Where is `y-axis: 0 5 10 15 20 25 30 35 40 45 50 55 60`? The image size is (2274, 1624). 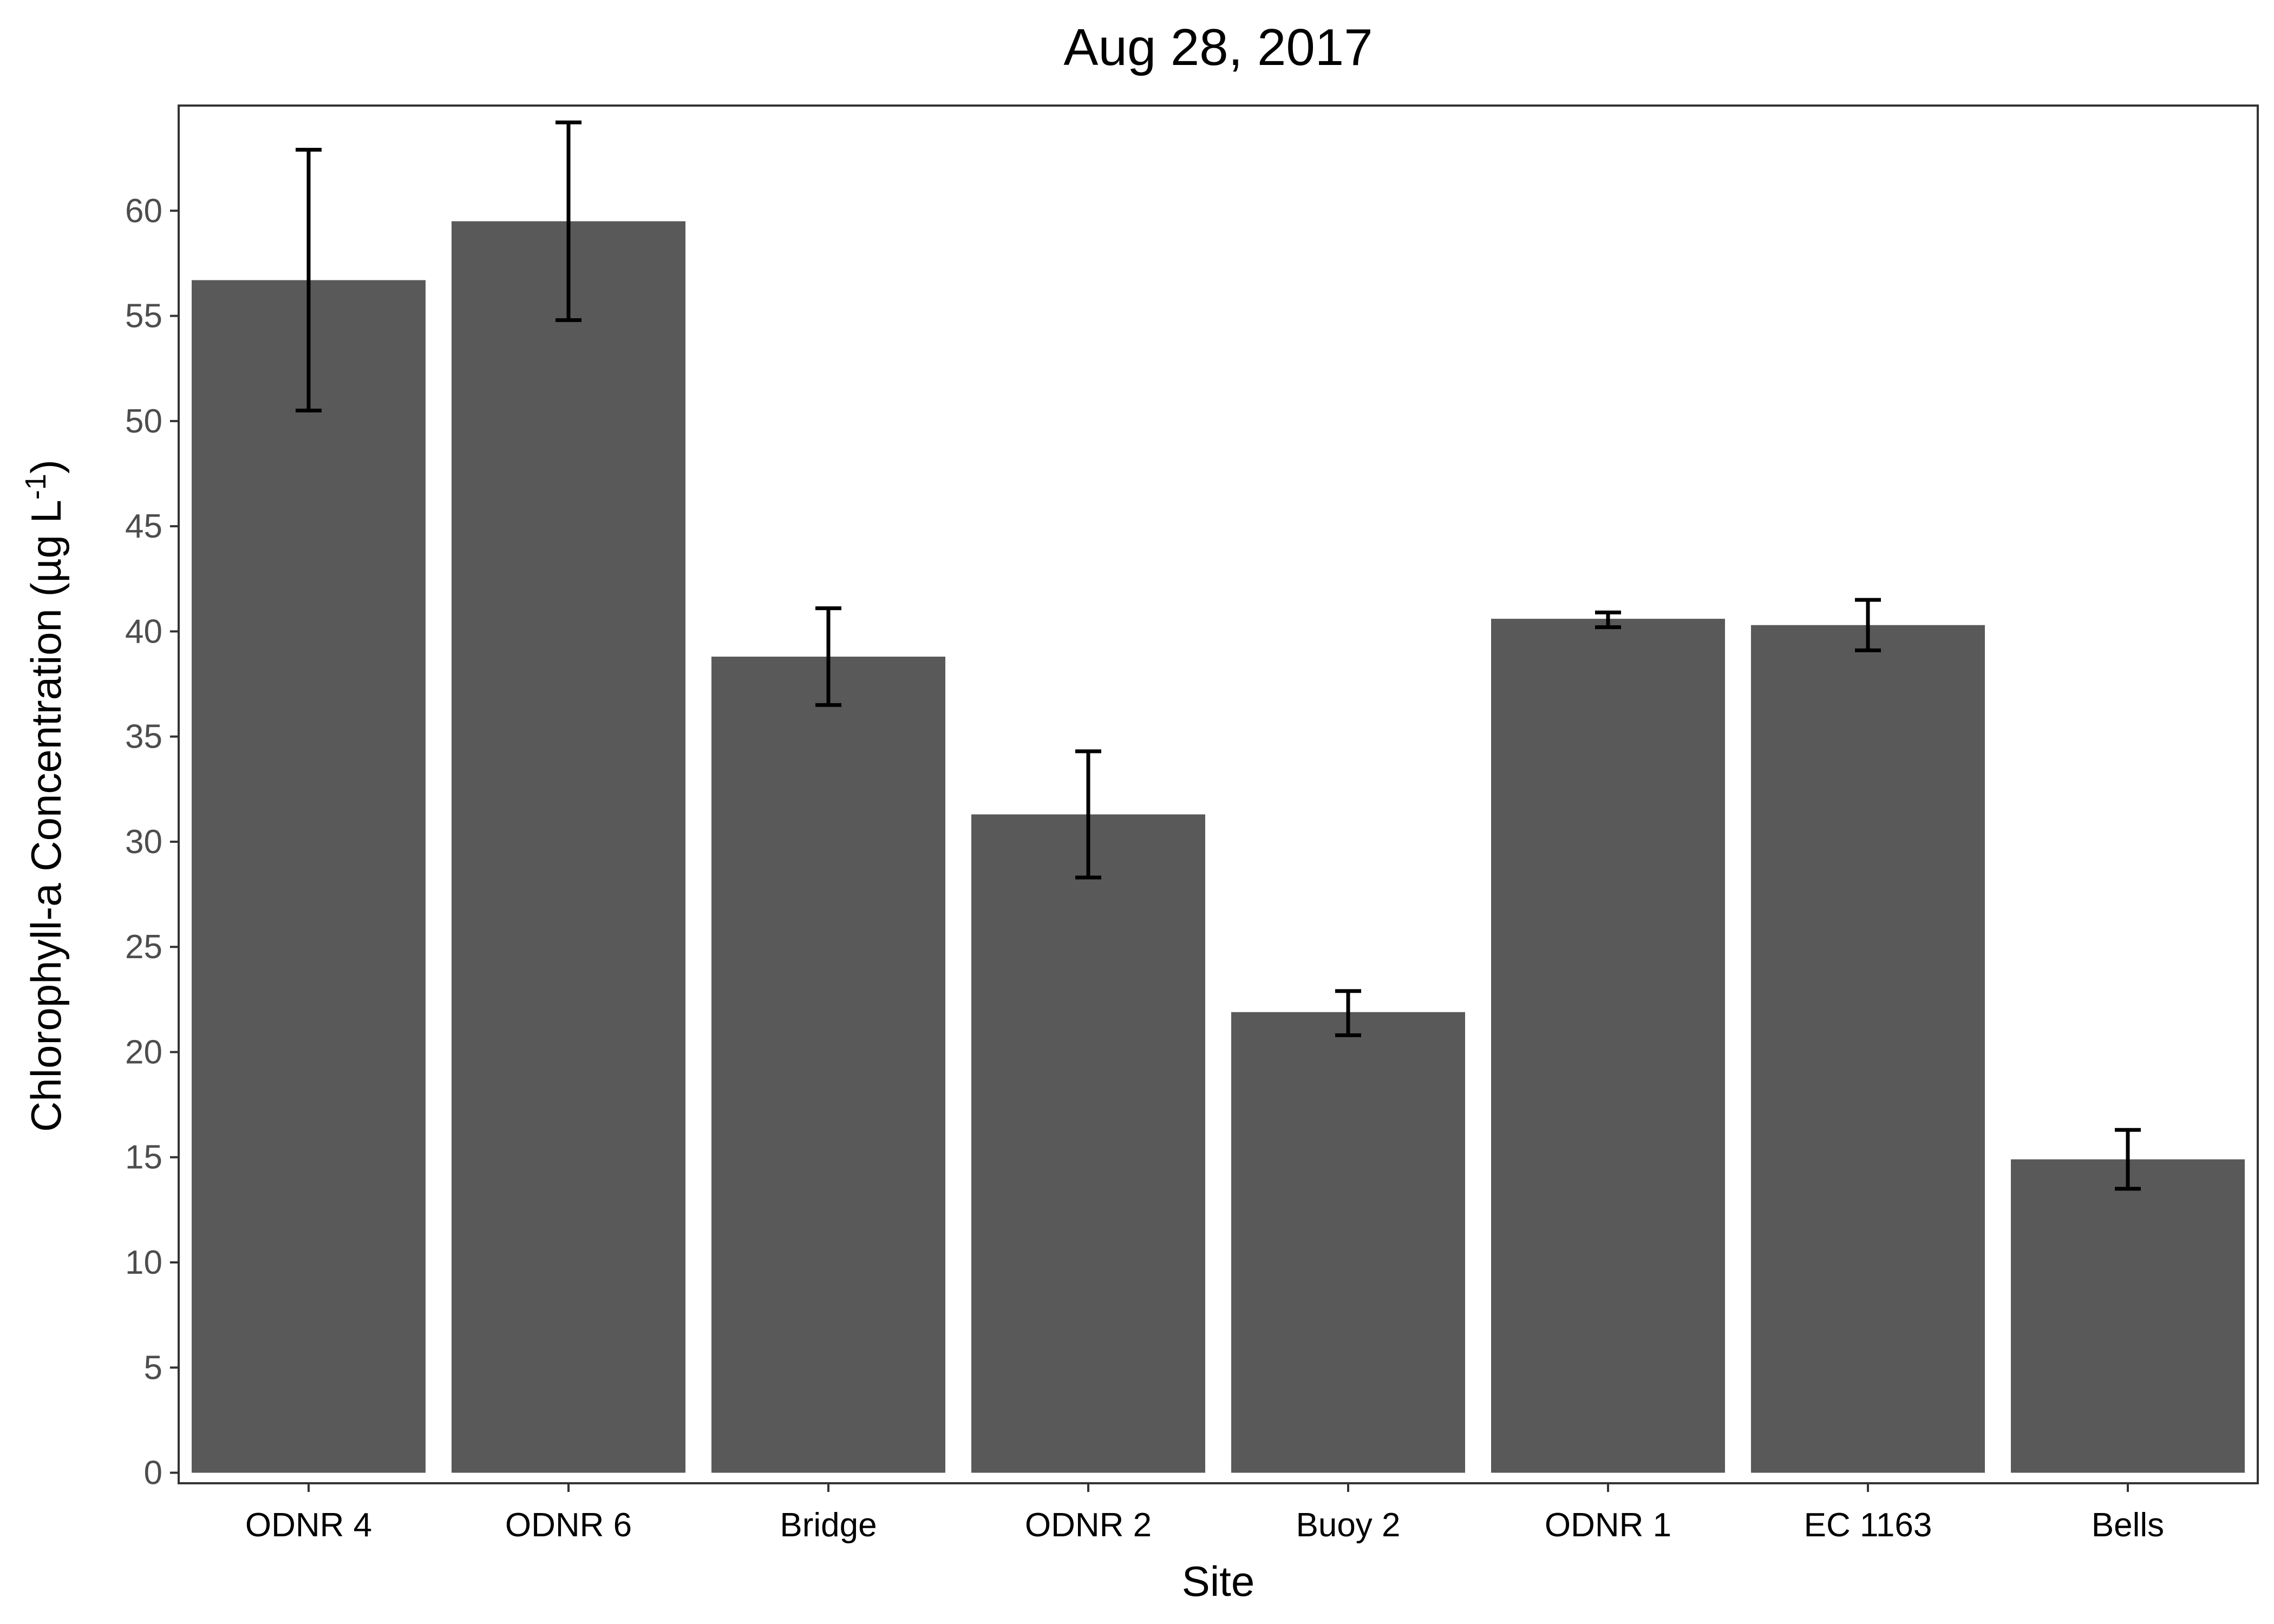
y-axis: 0 5 10 15 20 25 30 35 40 45 50 55 60 is located at coordinates (152, 842).